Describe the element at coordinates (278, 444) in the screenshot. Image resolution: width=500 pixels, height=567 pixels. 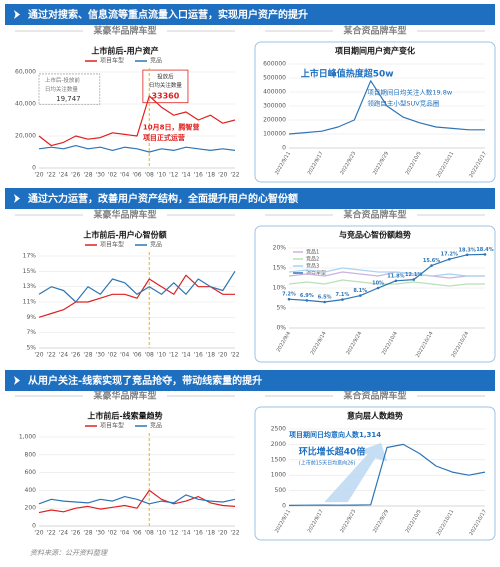
I see `y-tick-label: 2000` at that location.